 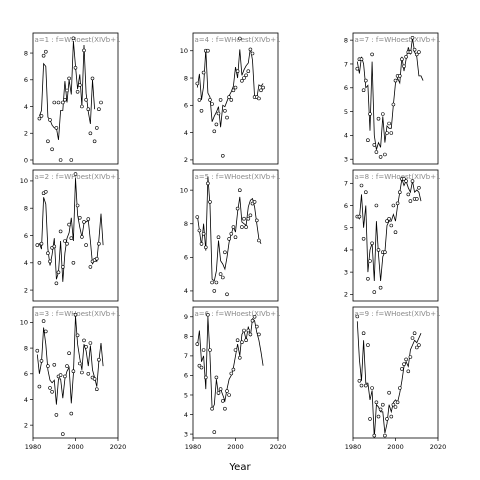 I want to click on panel-label: a=4 : f=WHoest(XIVb+1, so click(x=238, y=40).